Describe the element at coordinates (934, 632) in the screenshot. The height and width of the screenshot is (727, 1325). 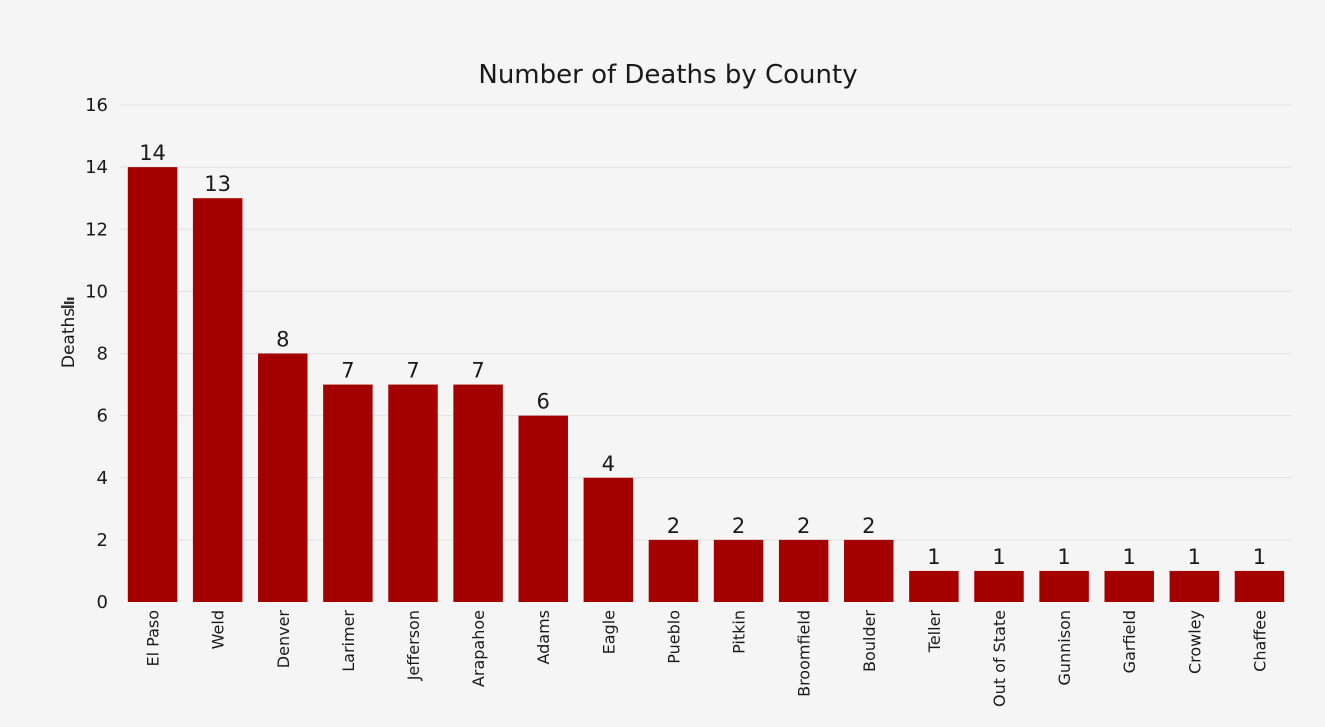
I see `x-tick-label: Teller` at that location.